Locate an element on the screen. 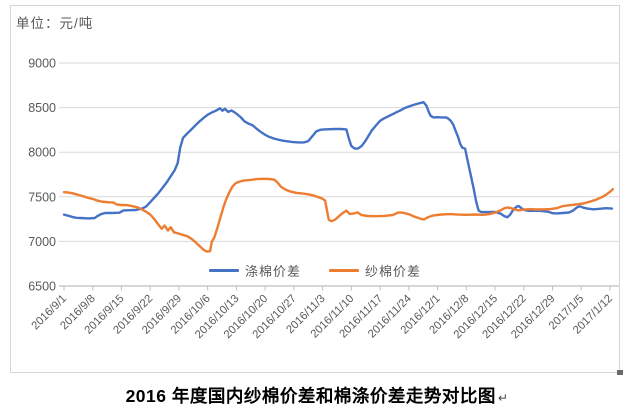 This screenshot has height=417, width=634. legend-item-0: 涤棉价差 is located at coordinates (254, 270).